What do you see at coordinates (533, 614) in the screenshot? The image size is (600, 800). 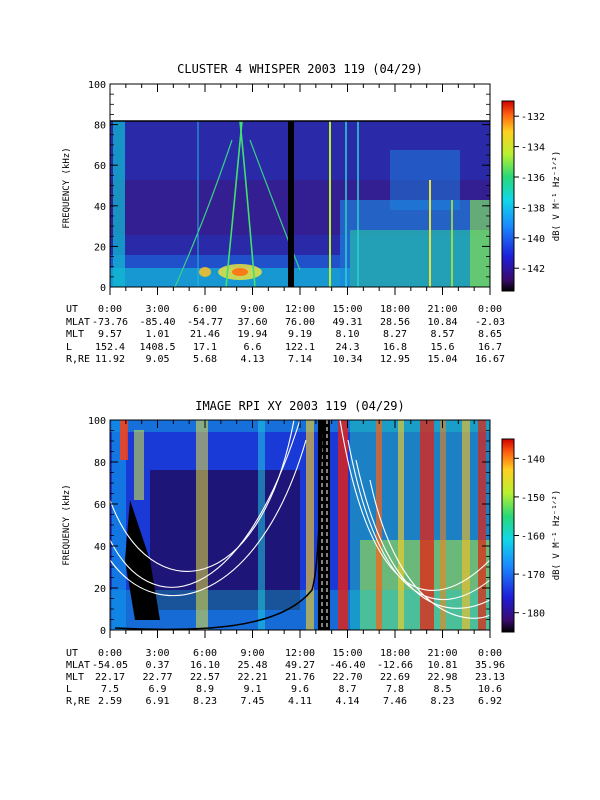 I see `colorbar-tick-label: -180` at bounding box center [533, 614].